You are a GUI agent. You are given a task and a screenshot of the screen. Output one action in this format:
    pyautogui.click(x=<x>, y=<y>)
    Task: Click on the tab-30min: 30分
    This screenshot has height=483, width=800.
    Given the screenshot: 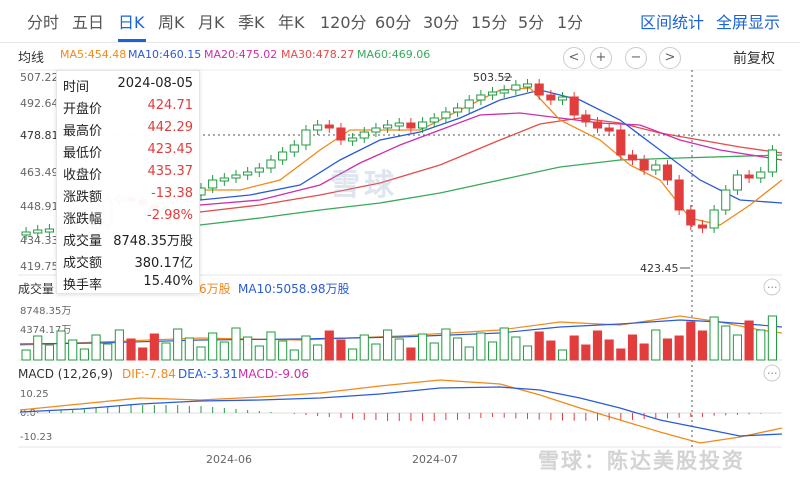 What is the action you would take?
    pyautogui.click(x=441, y=22)
    